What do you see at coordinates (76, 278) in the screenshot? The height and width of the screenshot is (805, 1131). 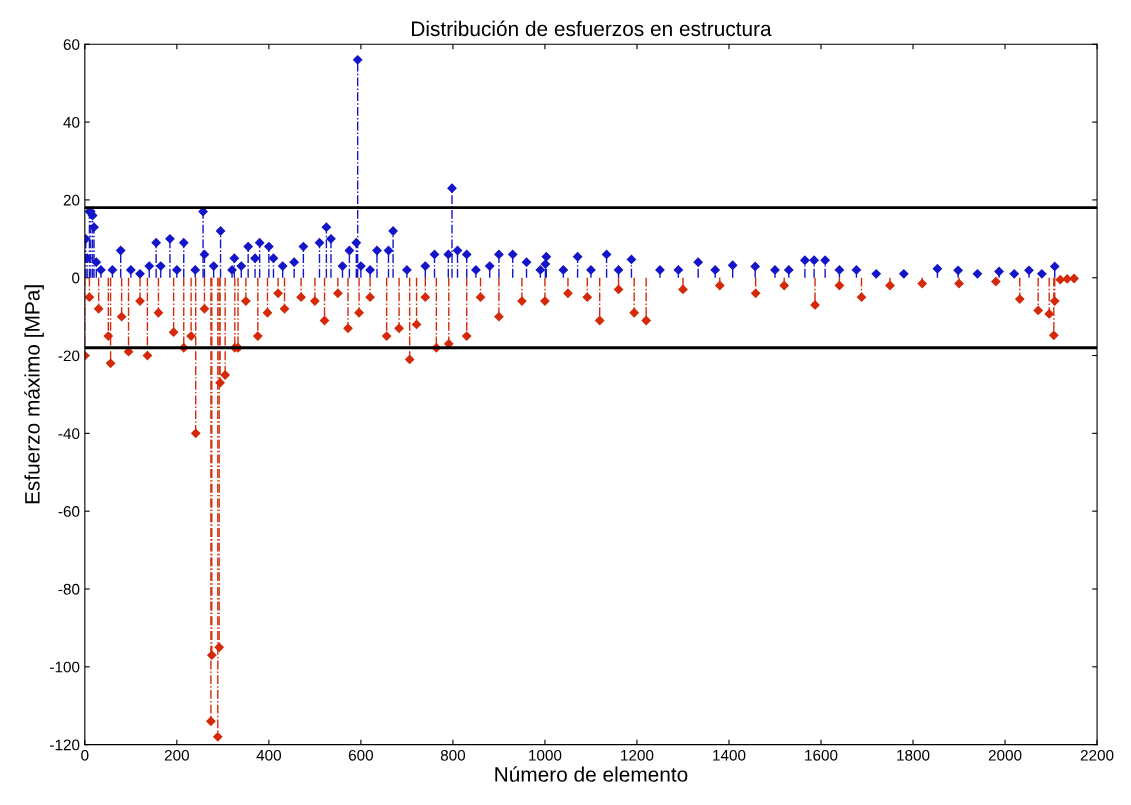 I see `y-tick-label: 0` at bounding box center [76, 278].